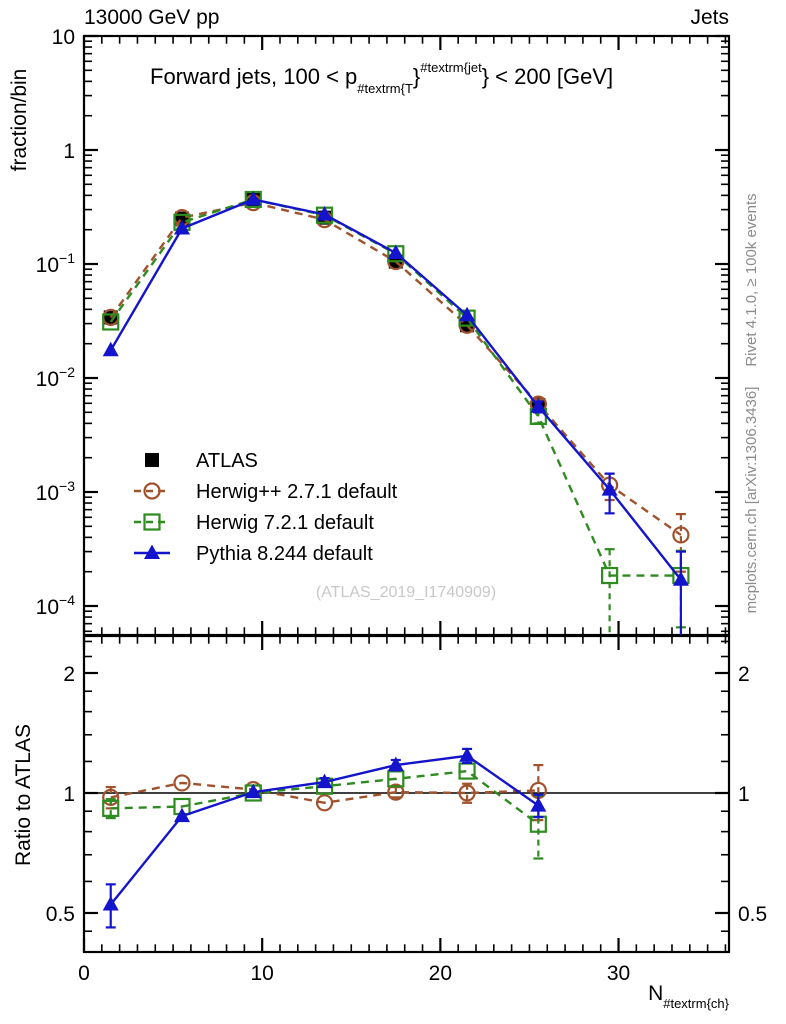 This screenshot has width=786, height=1024. I want to click on svg-text: N#textrm{ch}, so click(689, 996).